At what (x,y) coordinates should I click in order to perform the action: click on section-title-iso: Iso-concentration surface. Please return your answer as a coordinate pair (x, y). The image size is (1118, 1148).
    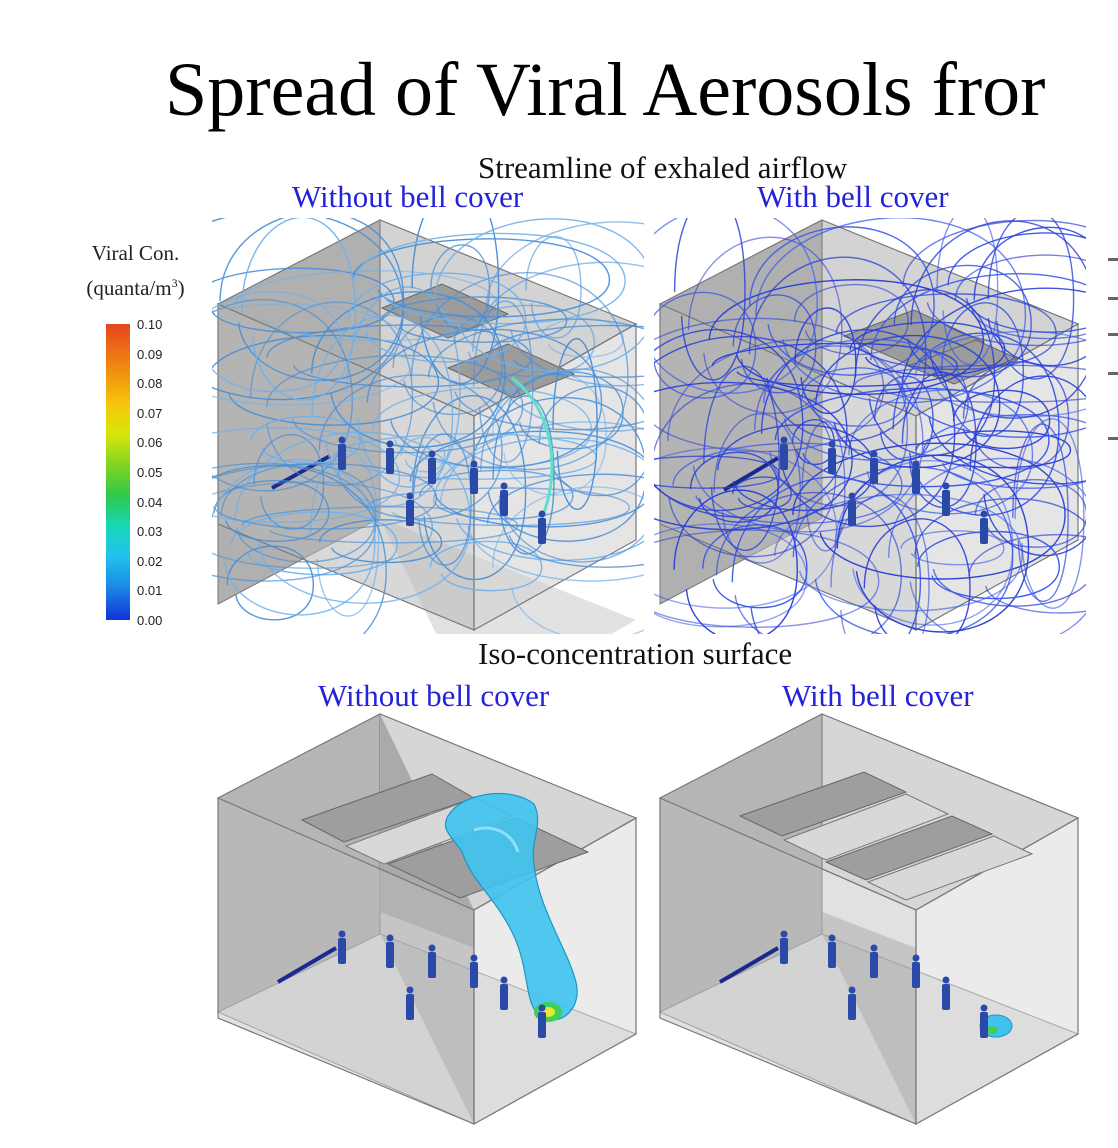
    Looking at the image, I should click on (635, 653).